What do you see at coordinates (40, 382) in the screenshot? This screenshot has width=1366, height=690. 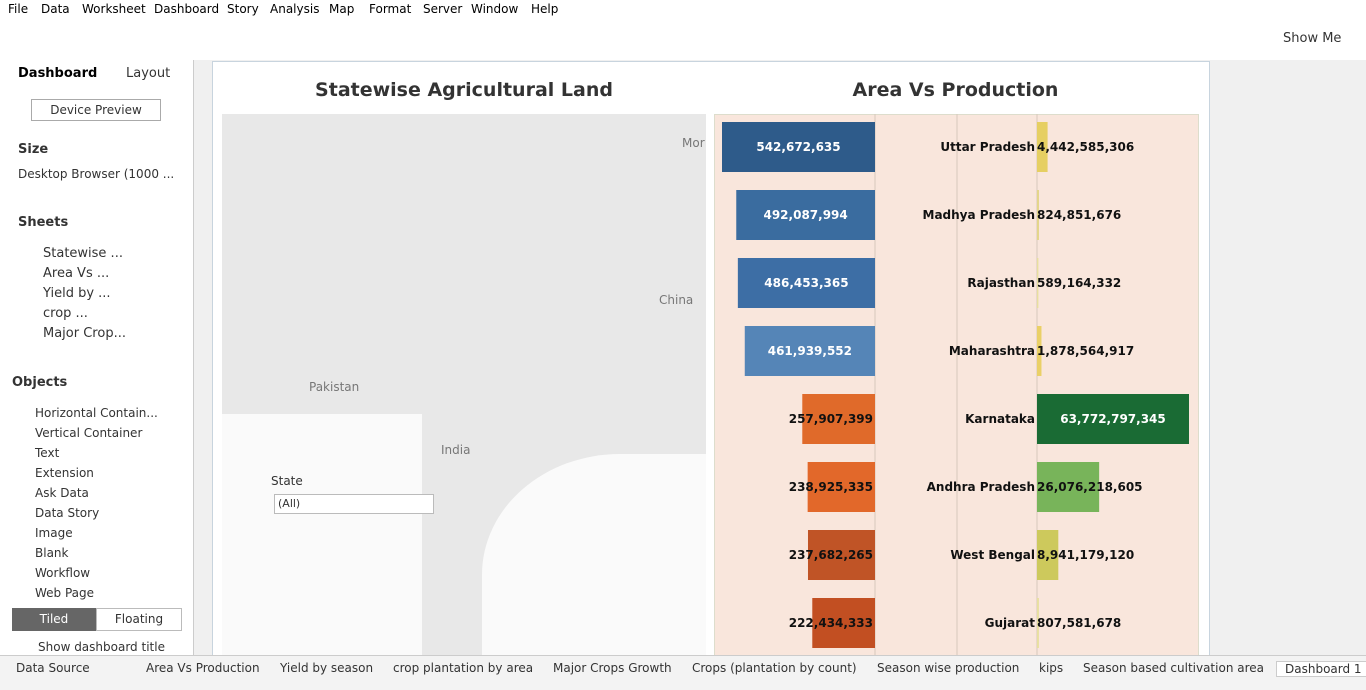 I see `section-heading: Objects` at bounding box center [40, 382].